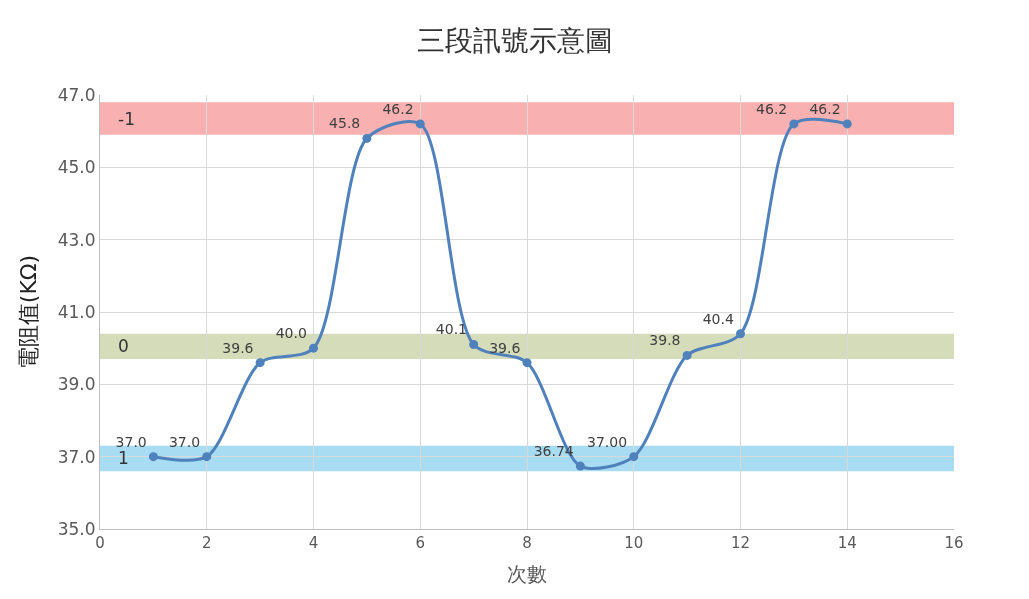  Describe the element at coordinates (718, 318) in the screenshot. I see `data-label: 40.4` at that location.